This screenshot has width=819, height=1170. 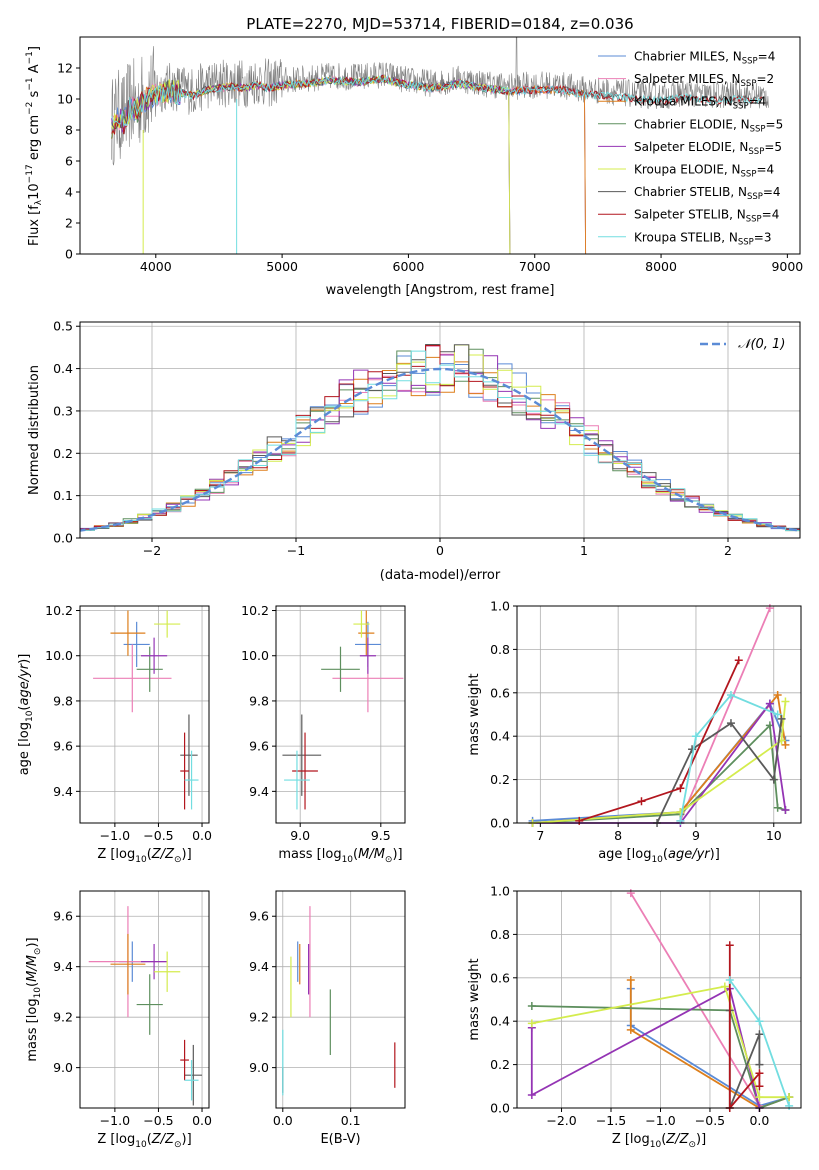 What do you see at coordinates (69, 130) in the screenshot?
I see `y-tick-label: 8` at bounding box center [69, 130].